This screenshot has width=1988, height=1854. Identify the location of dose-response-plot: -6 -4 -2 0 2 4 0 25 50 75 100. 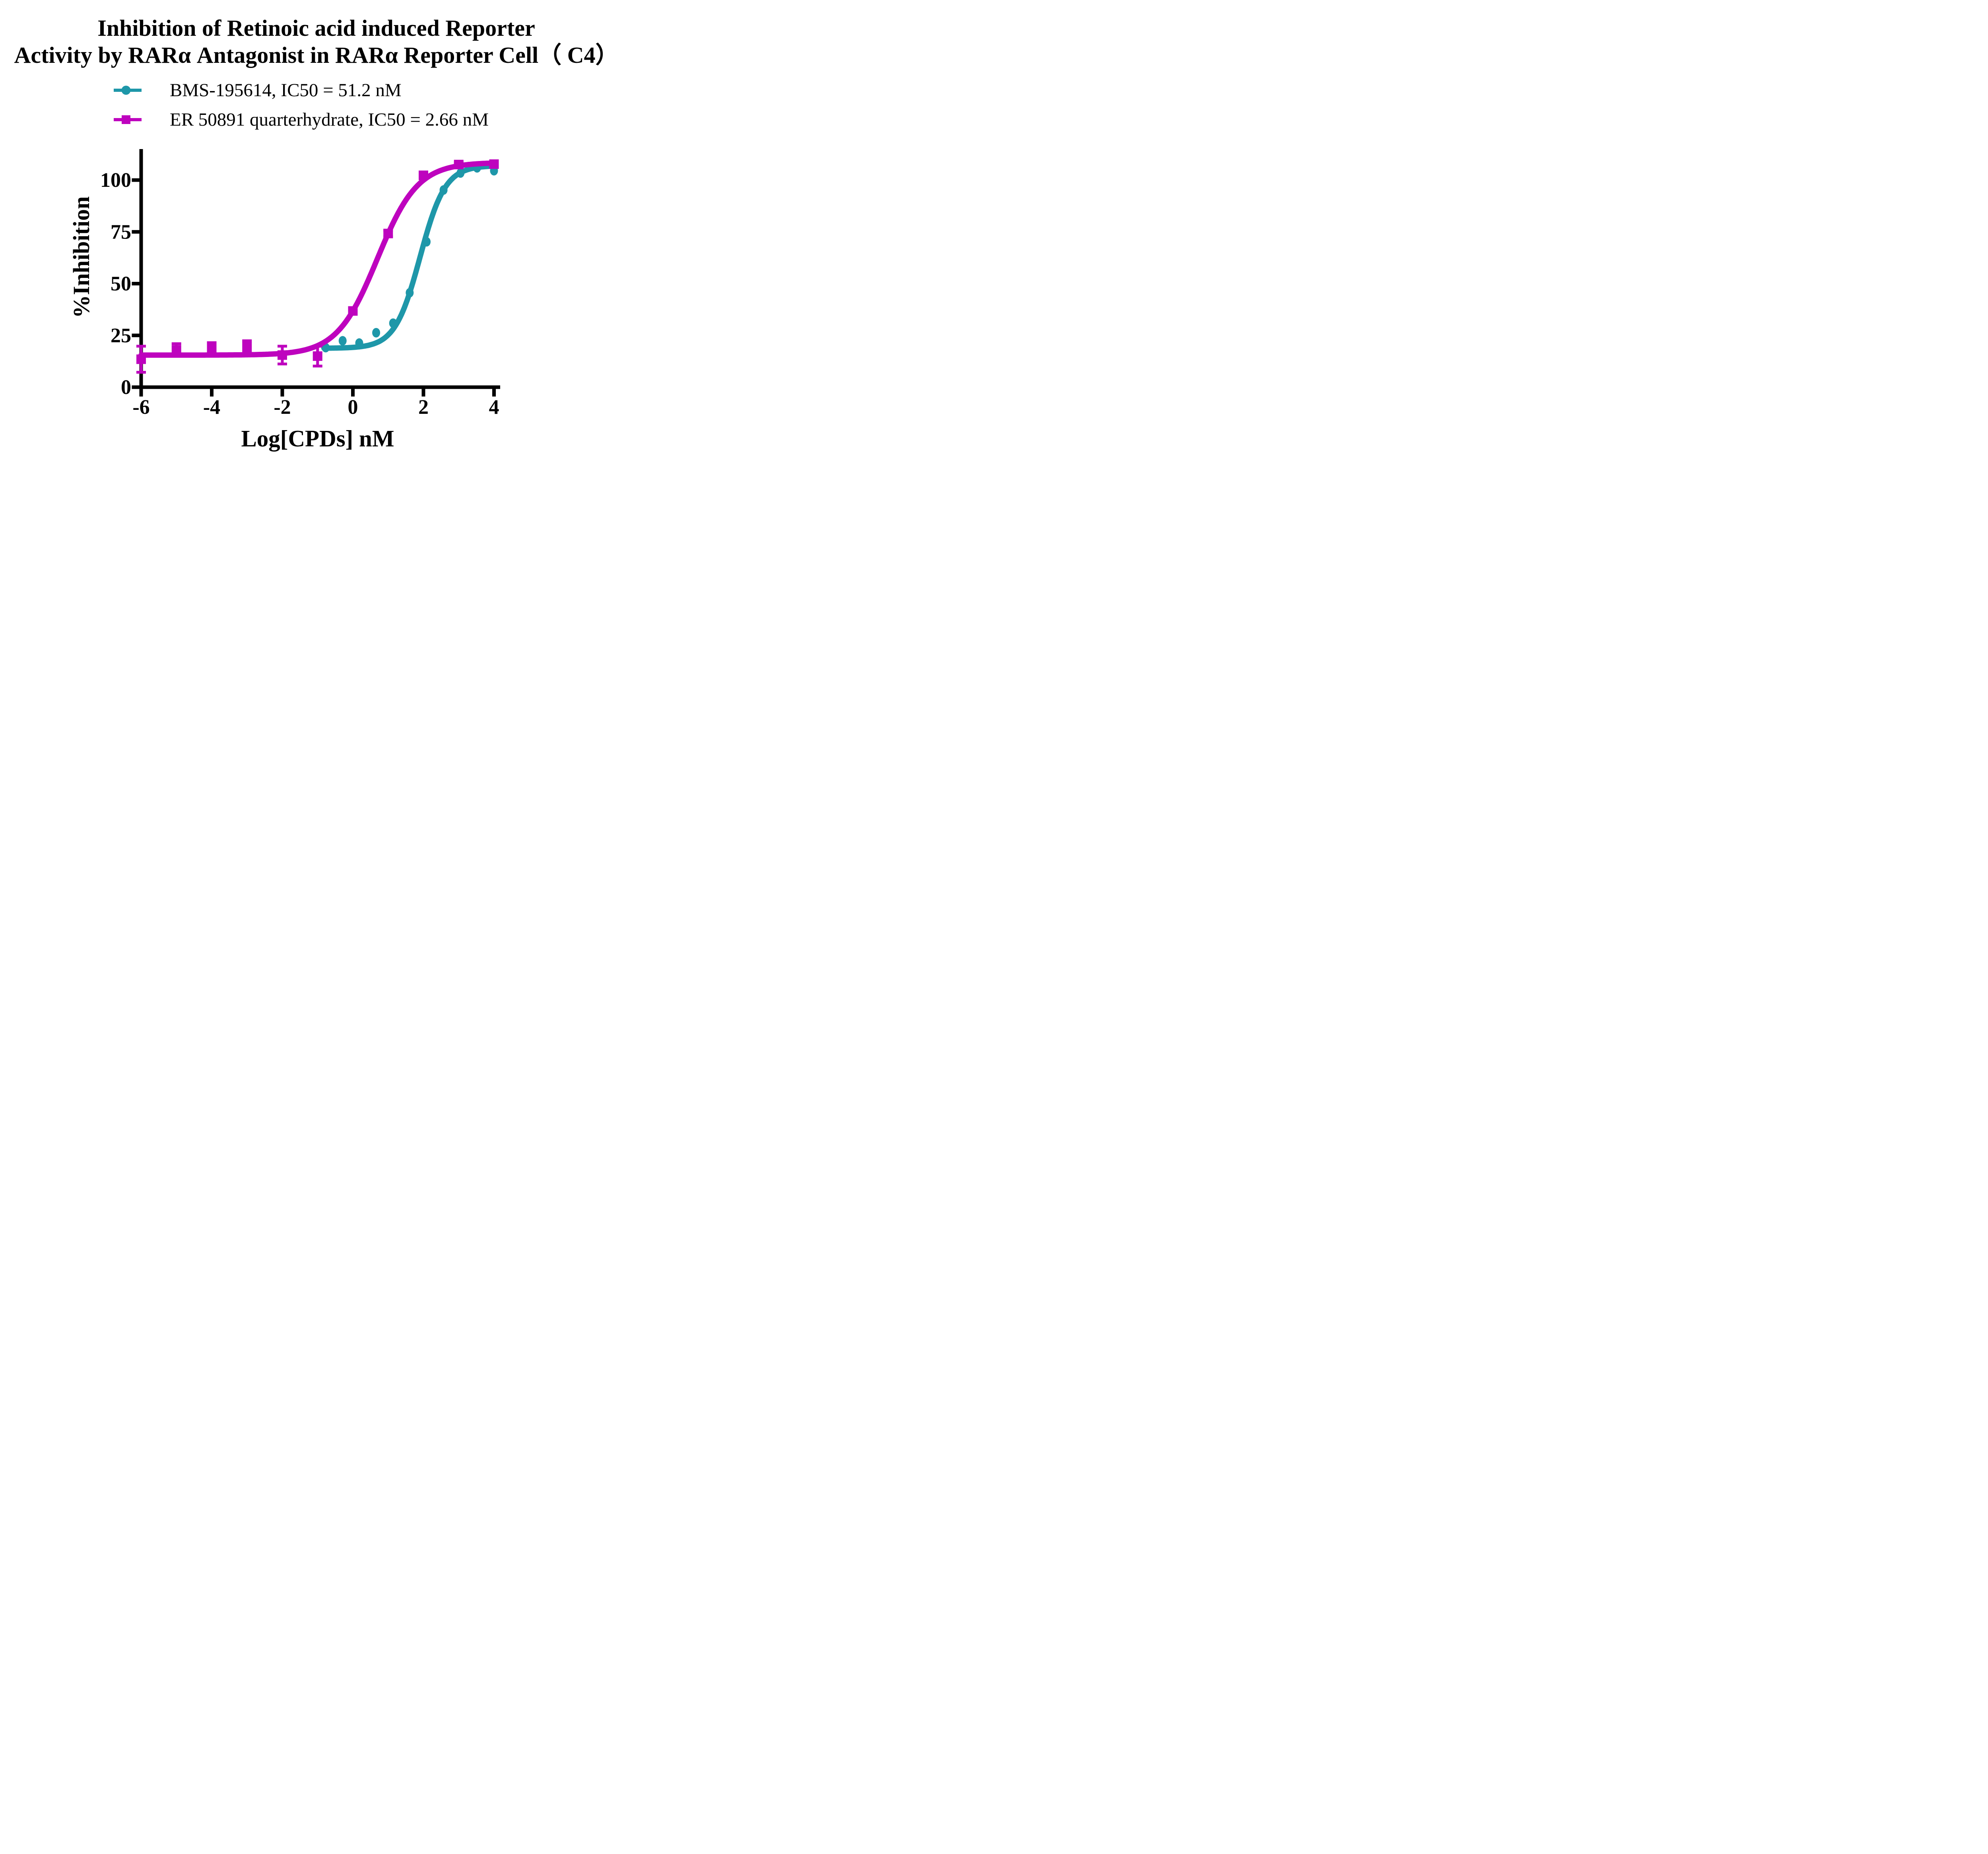
(300, 284).